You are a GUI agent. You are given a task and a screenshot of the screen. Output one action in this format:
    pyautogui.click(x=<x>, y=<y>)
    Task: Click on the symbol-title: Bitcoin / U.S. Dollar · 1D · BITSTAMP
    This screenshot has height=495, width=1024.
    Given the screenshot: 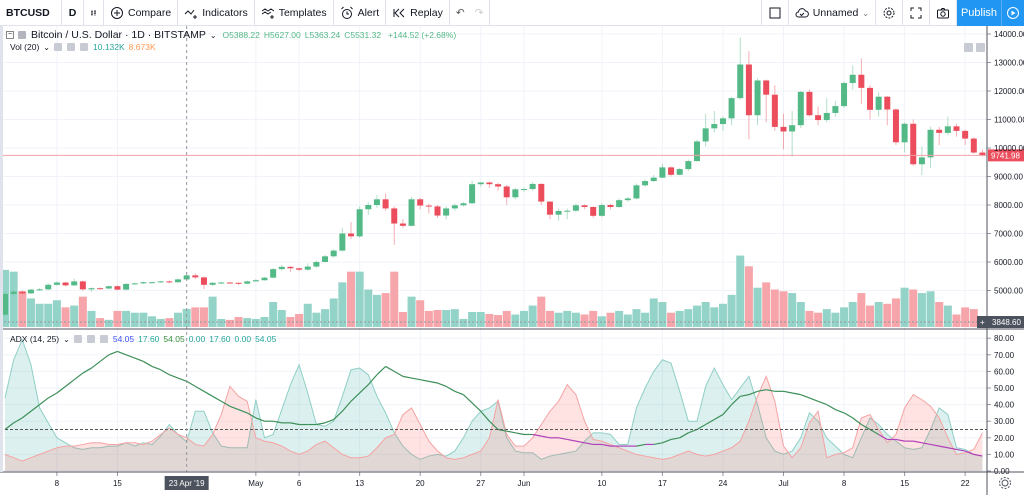 What is the action you would take?
    pyautogui.click(x=118, y=35)
    